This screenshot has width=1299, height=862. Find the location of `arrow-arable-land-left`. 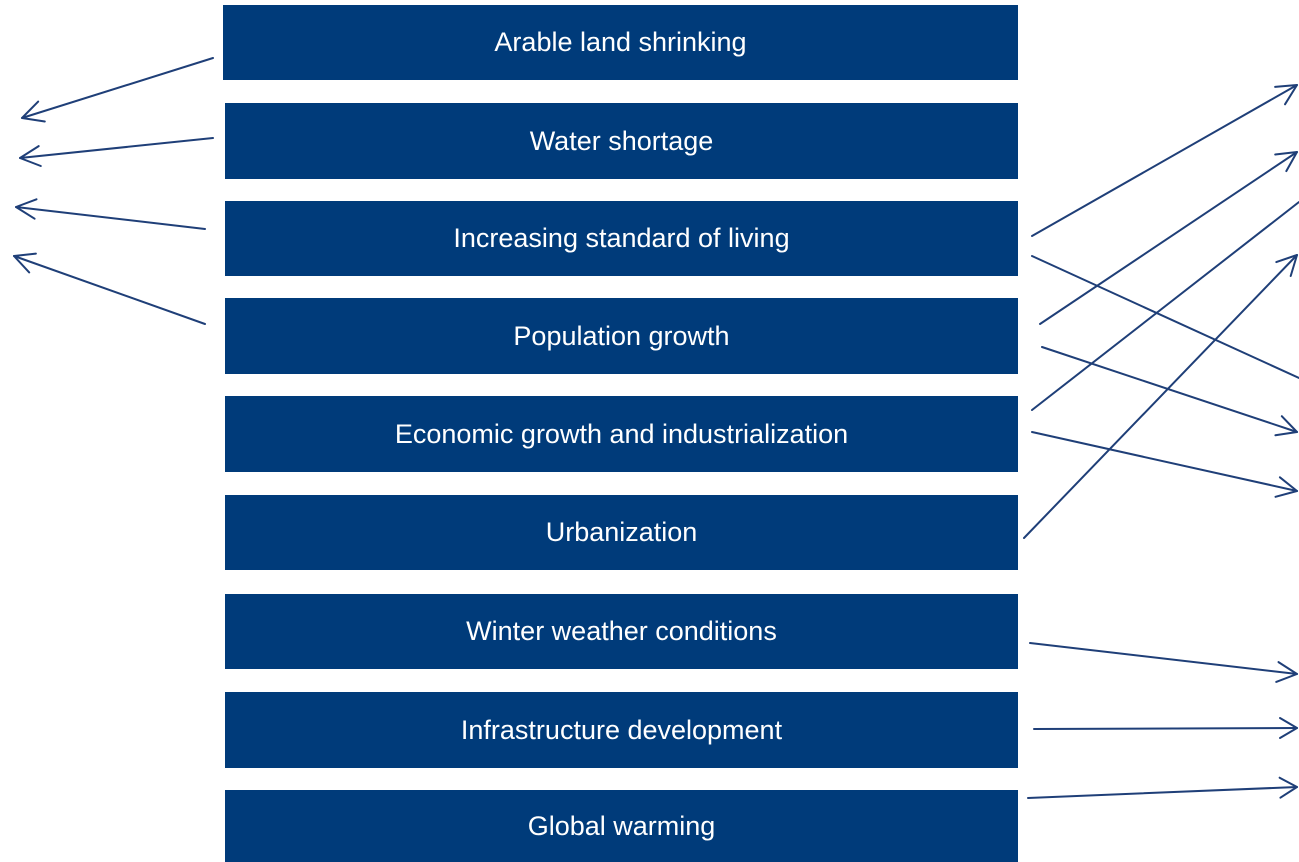

arrow-arable-land-left is located at coordinates (117, 90).